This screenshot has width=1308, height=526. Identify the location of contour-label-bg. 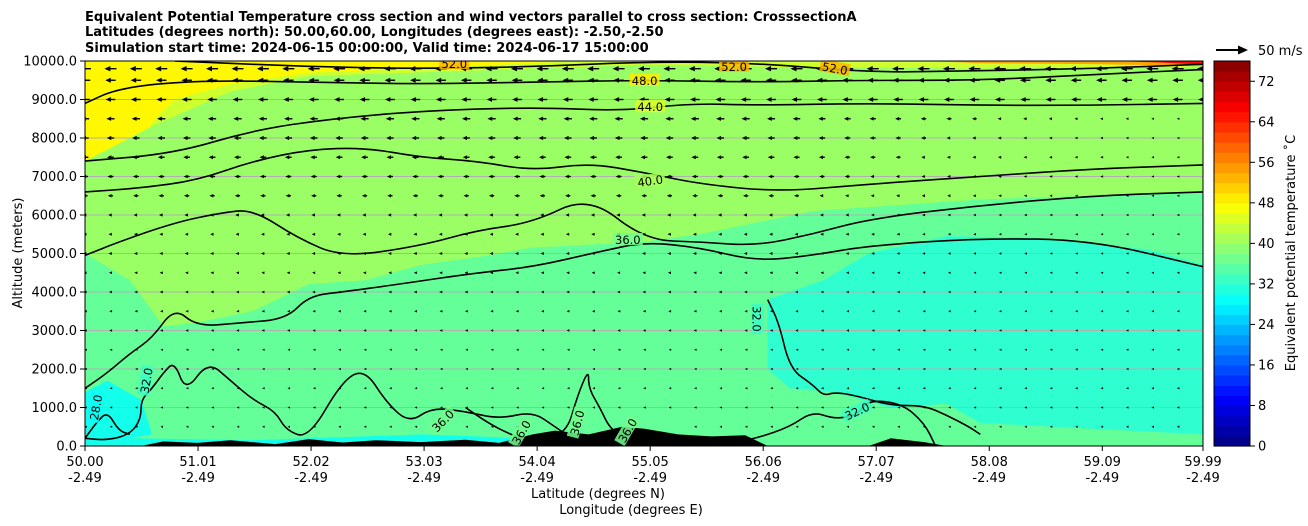
(627, 239).